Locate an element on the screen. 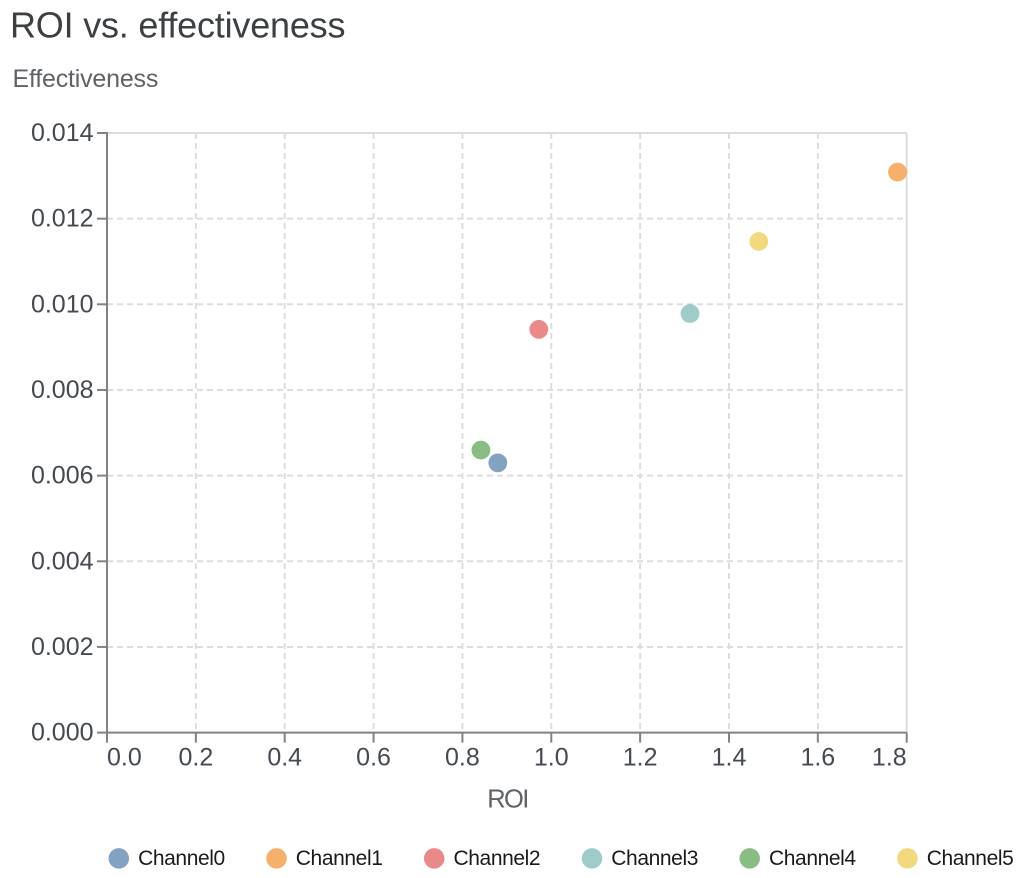 The height and width of the screenshot is (878, 1024). svg-text: 0.012 is located at coordinates (62, 219).